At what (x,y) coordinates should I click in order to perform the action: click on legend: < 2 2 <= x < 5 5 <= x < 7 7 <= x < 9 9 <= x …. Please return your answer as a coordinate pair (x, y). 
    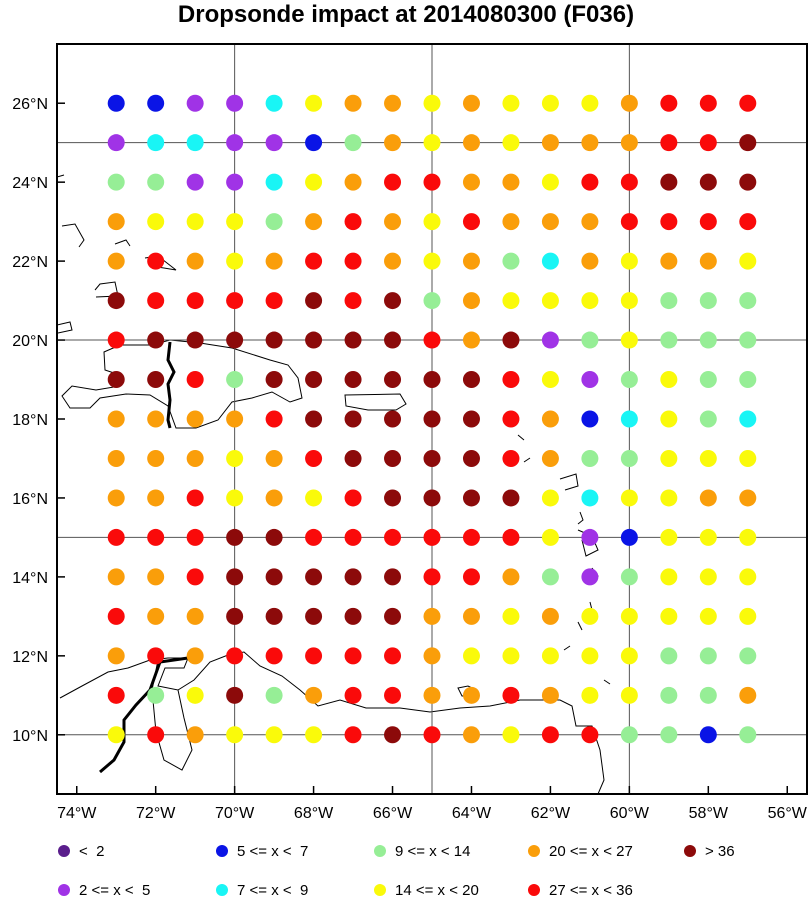
    Looking at the image, I should click on (396, 871).